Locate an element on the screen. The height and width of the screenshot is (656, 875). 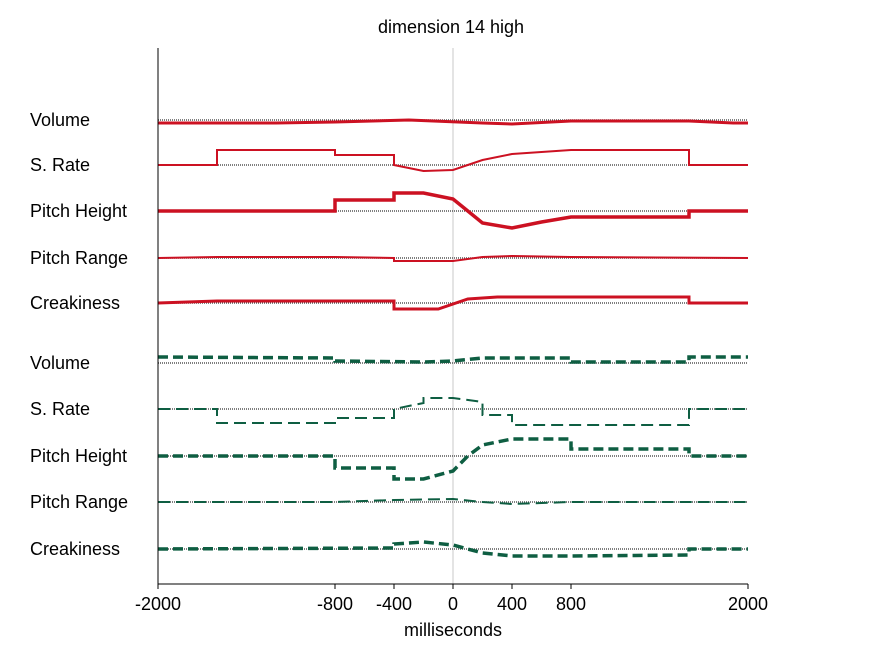
x-tick-label: -2000 is located at coordinates (158, 604).